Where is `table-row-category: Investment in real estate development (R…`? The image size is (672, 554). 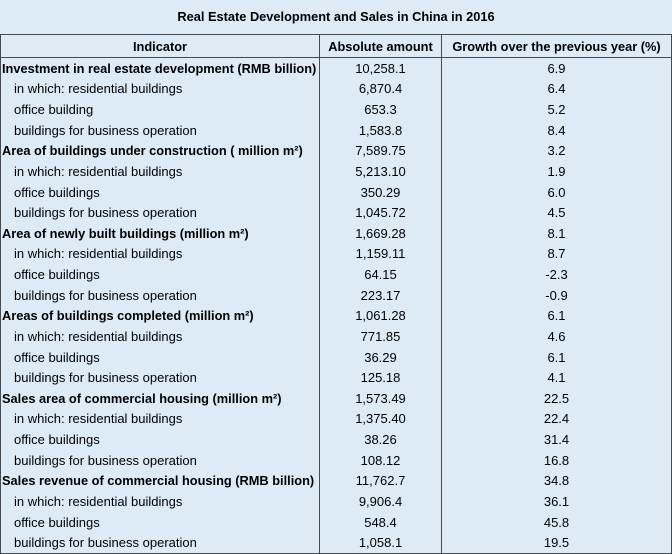 table-row-category: Investment in real estate development (R… is located at coordinates (336, 68).